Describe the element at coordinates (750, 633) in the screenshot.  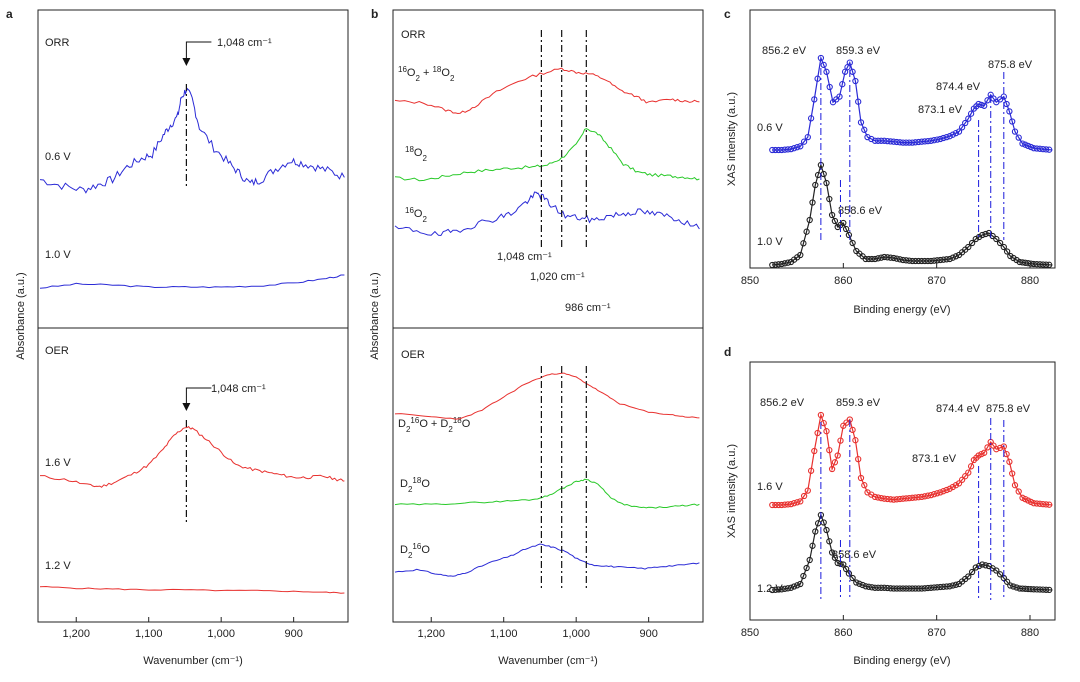
I see `x-tick-label: 850` at that location.